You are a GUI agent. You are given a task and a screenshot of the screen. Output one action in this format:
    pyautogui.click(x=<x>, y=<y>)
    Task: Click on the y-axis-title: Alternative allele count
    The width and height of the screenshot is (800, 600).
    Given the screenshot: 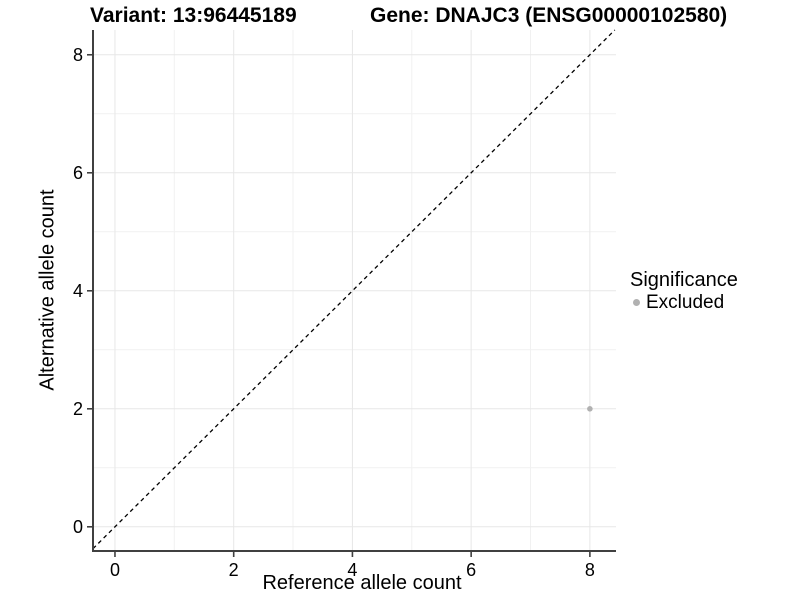 What is the action you would take?
    pyautogui.click(x=47, y=290)
    